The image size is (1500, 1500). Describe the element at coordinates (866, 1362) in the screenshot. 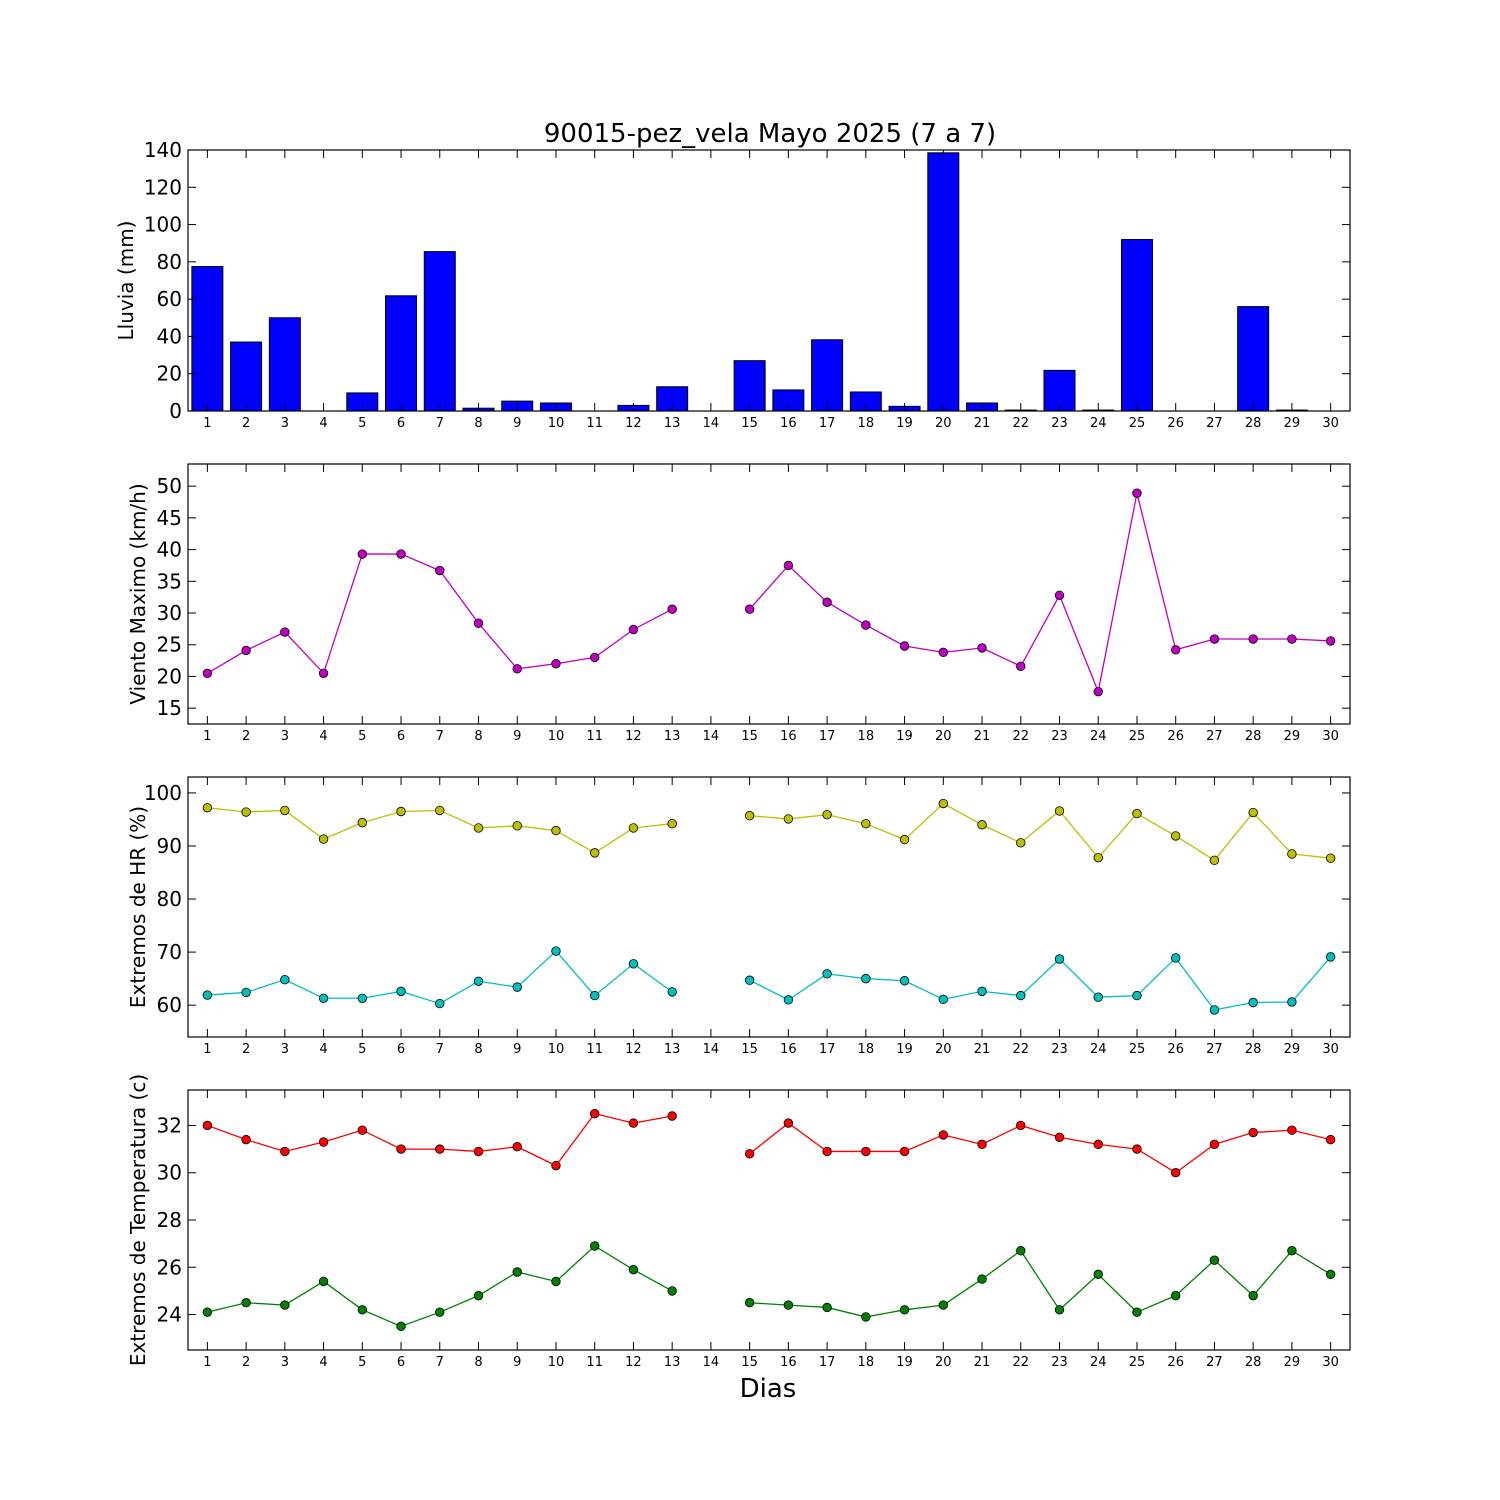

I see `x-tick-label: 18` at that location.